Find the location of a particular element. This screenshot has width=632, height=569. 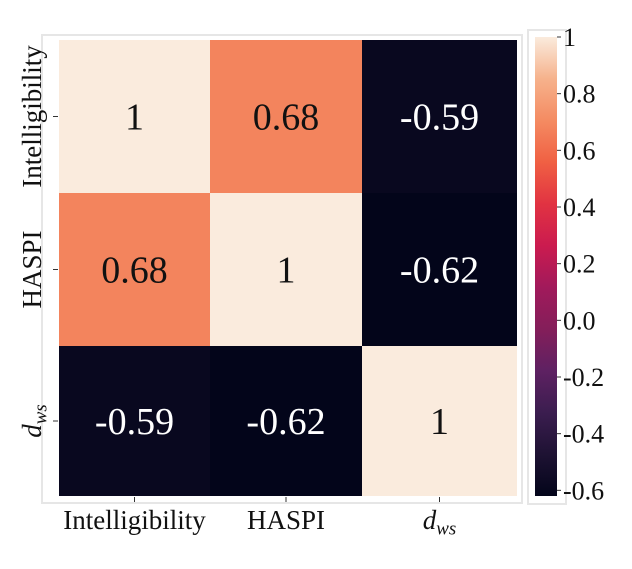

heatmap-cell-r0-c0 is located at coordinates (134, 116).